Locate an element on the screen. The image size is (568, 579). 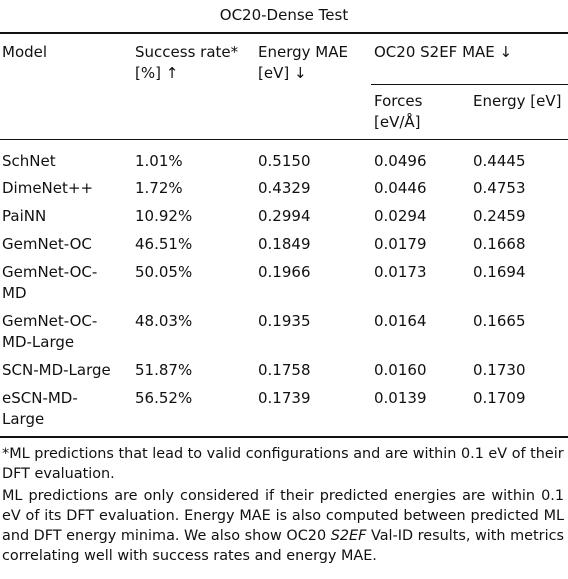
cell-forces: 0.0139 is located at coordinates (400, 398).